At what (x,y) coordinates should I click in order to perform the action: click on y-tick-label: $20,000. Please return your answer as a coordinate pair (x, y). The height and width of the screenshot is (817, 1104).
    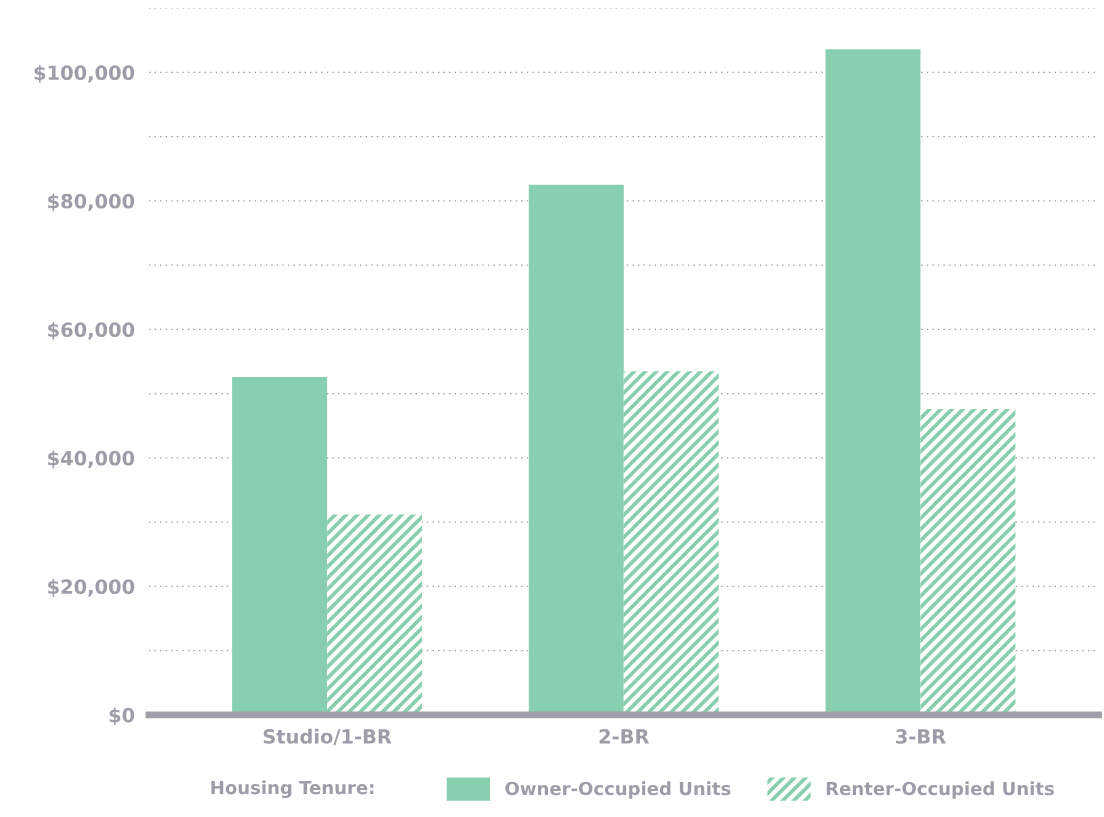
    Looking at the image, I should click on (91, 588).